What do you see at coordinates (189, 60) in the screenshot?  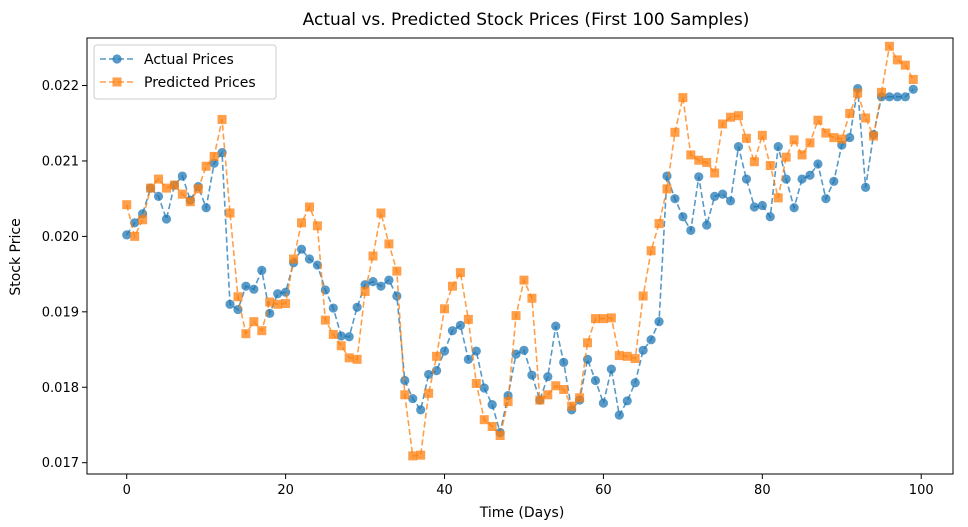 I see `legend-label-actual-prices: Actual Prices` at bounding box center [189, 60].